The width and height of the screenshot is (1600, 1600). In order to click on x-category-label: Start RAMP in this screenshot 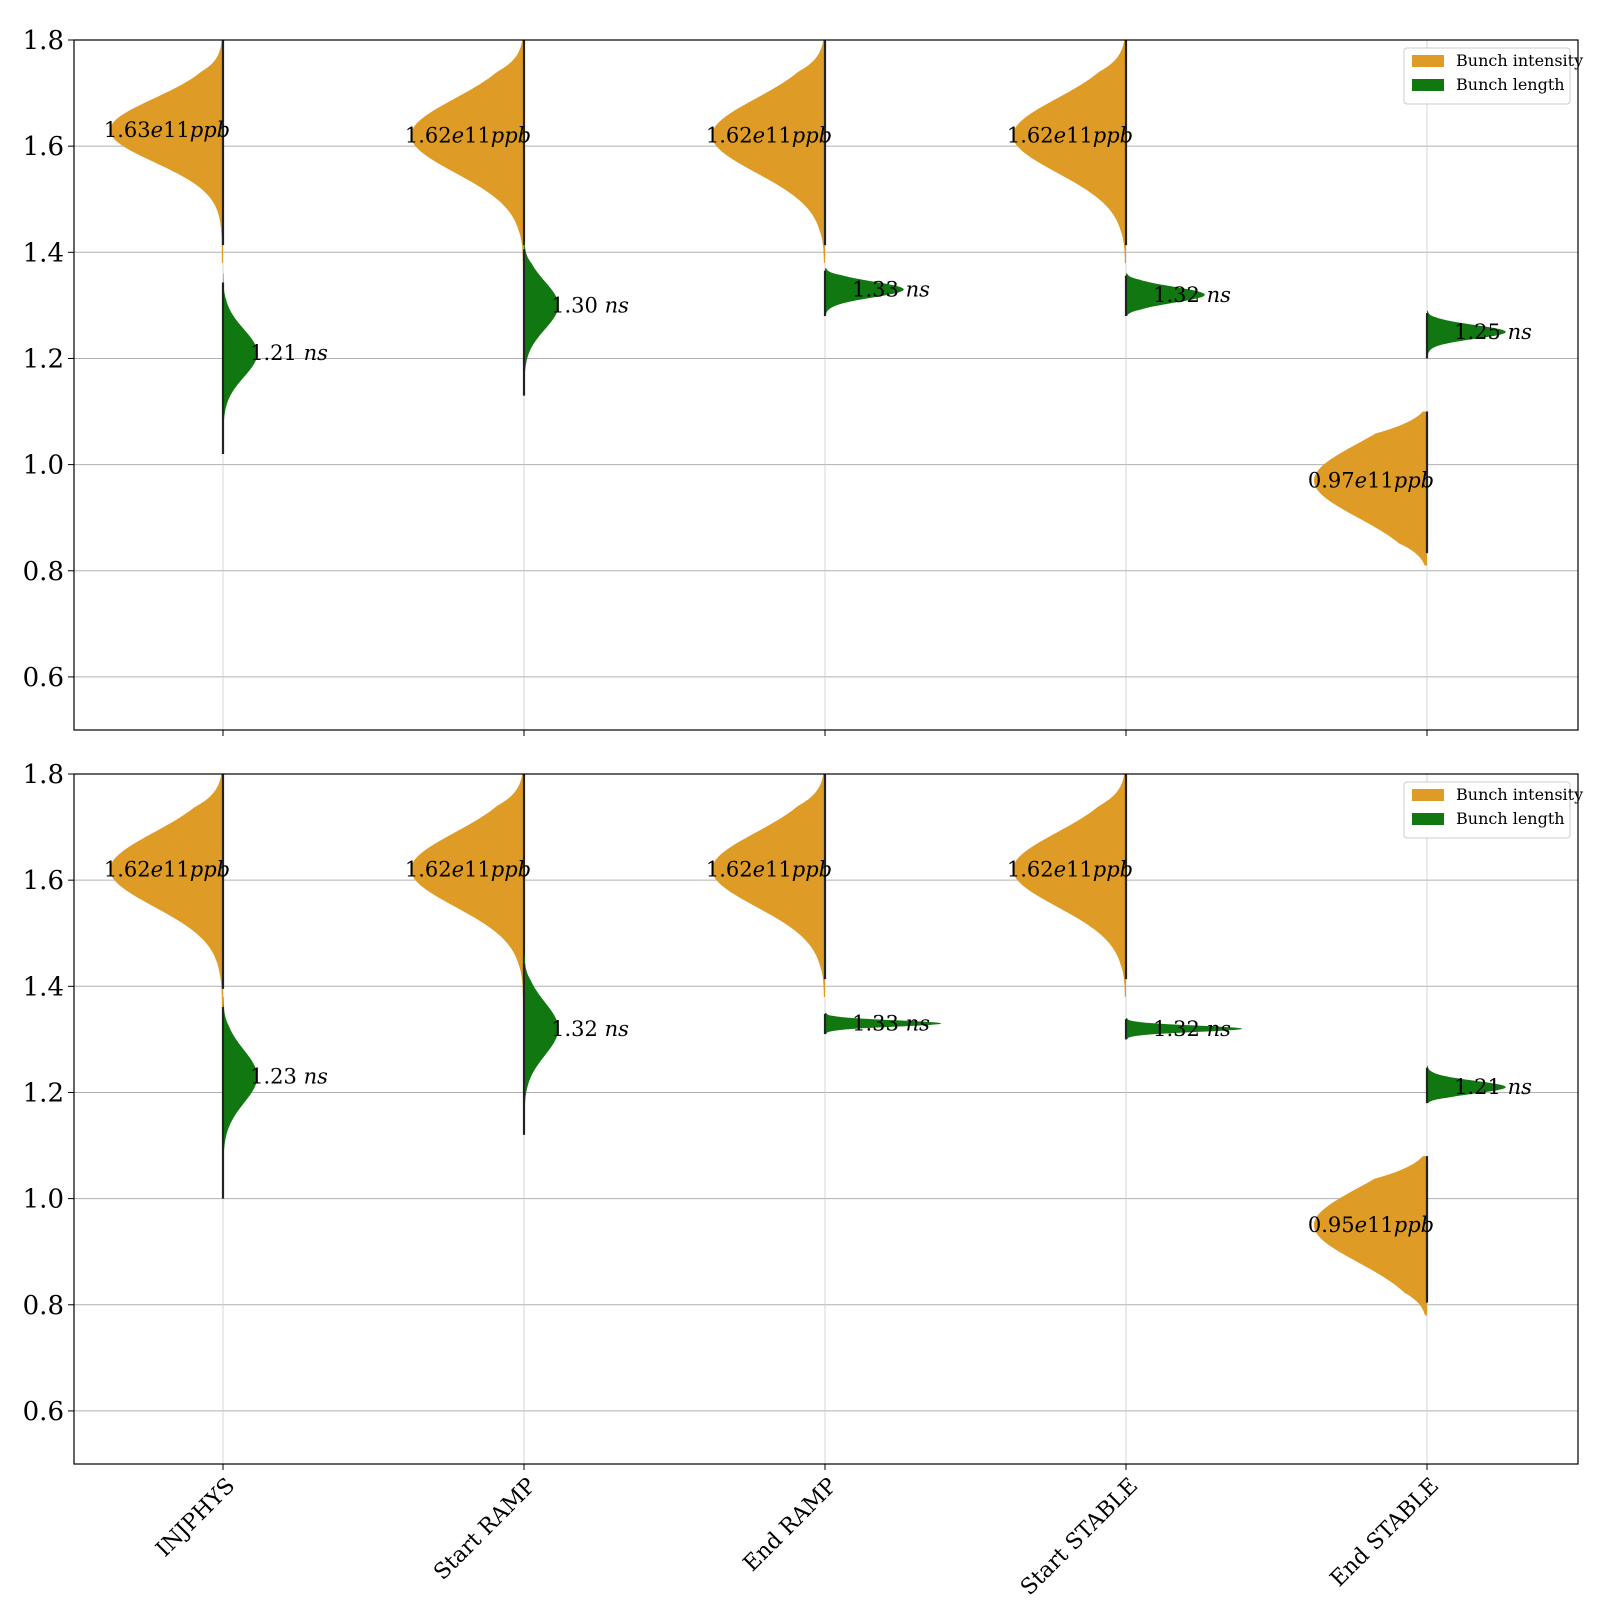, I will do `click(485, 1529)`.